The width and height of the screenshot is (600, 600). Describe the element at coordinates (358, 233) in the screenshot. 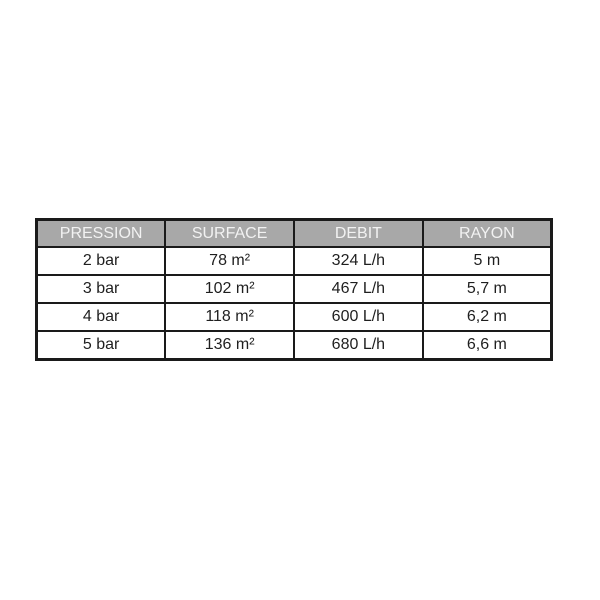

I see `column-header: DEBIT` at that location.